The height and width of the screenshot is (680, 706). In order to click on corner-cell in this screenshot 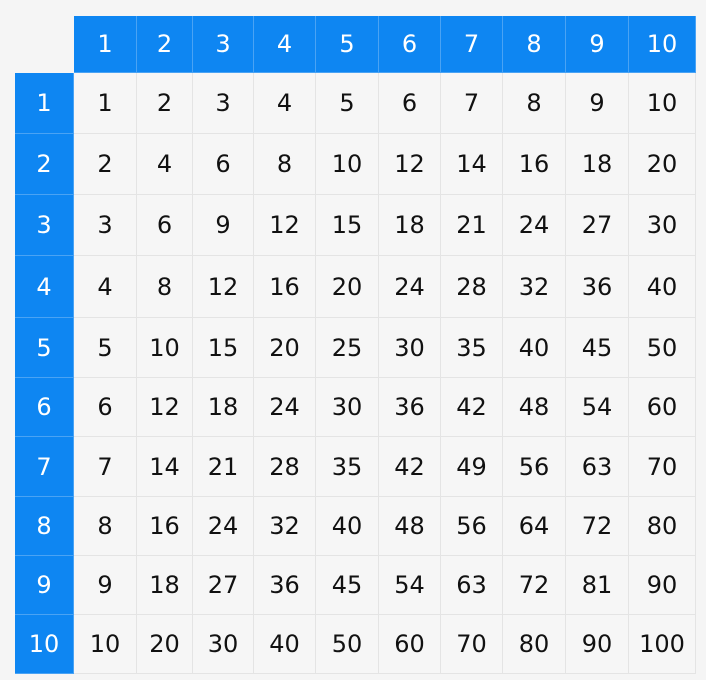, I will do `click(44, 44)`.